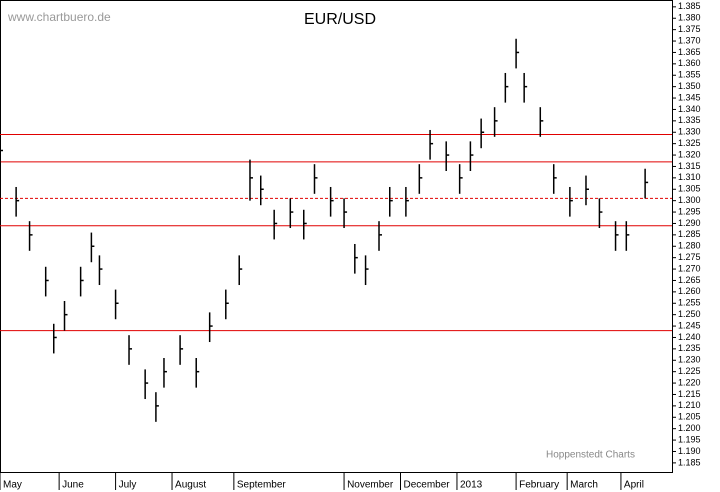  I want to click on x-tick-label: April, so click(634, 485).